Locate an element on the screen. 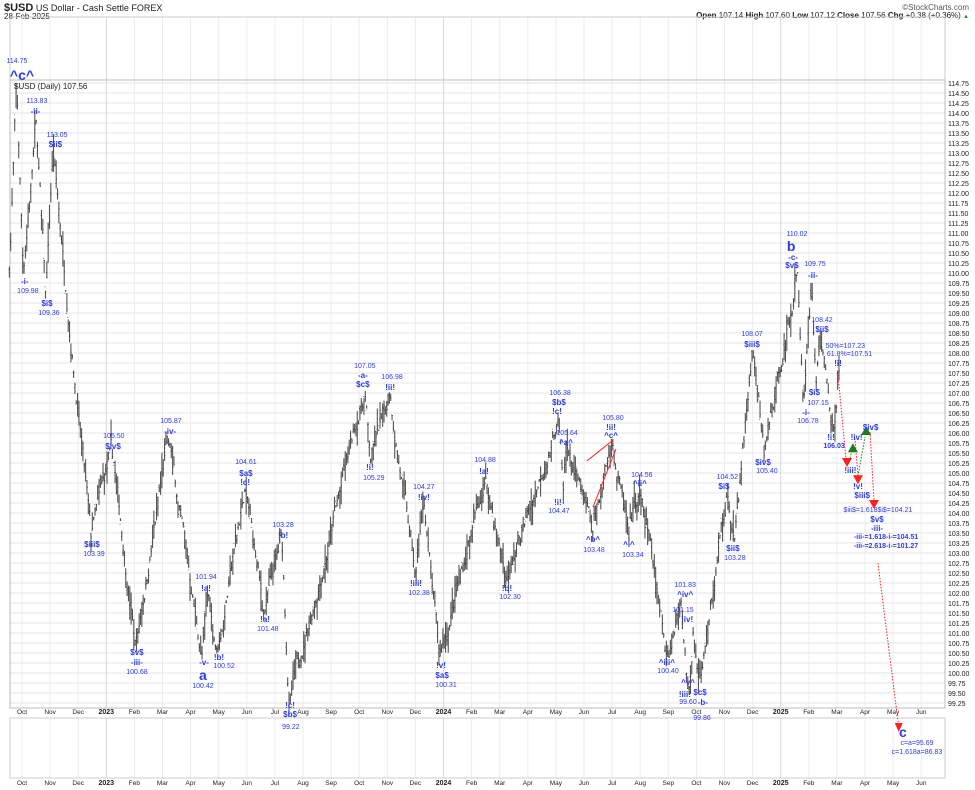 This screenshot has width=975, height=790. wave-label: ^iii^ is located at coordinates (666, 662).